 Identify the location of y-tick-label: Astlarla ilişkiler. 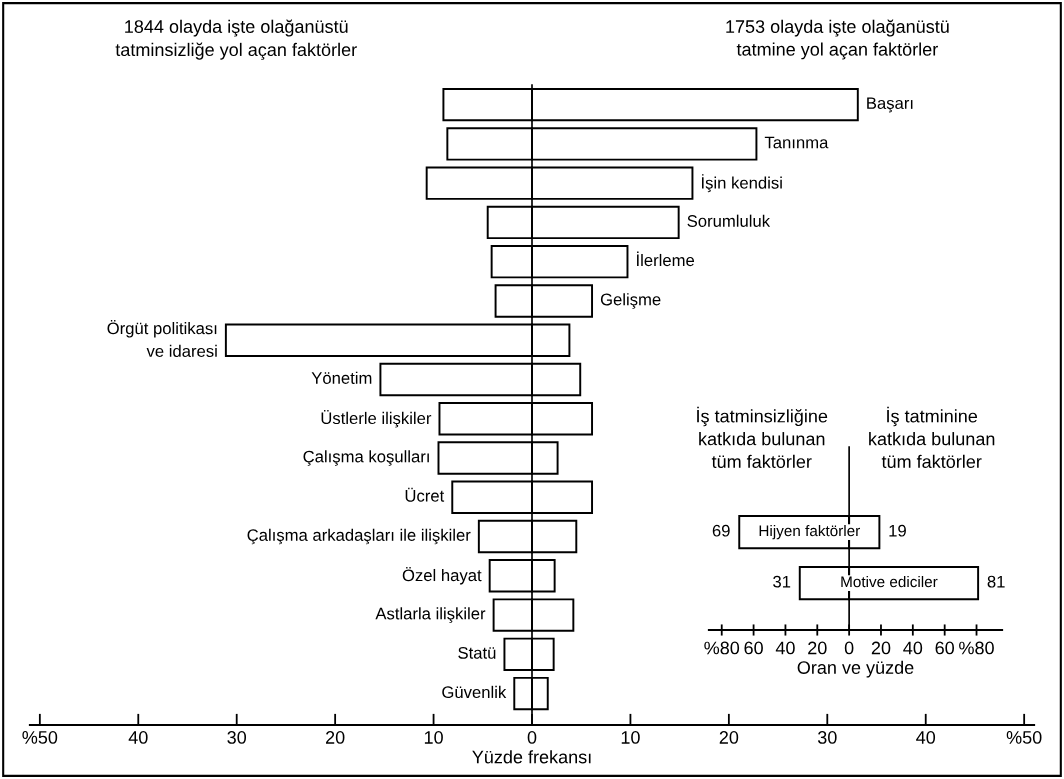
(430, 615).